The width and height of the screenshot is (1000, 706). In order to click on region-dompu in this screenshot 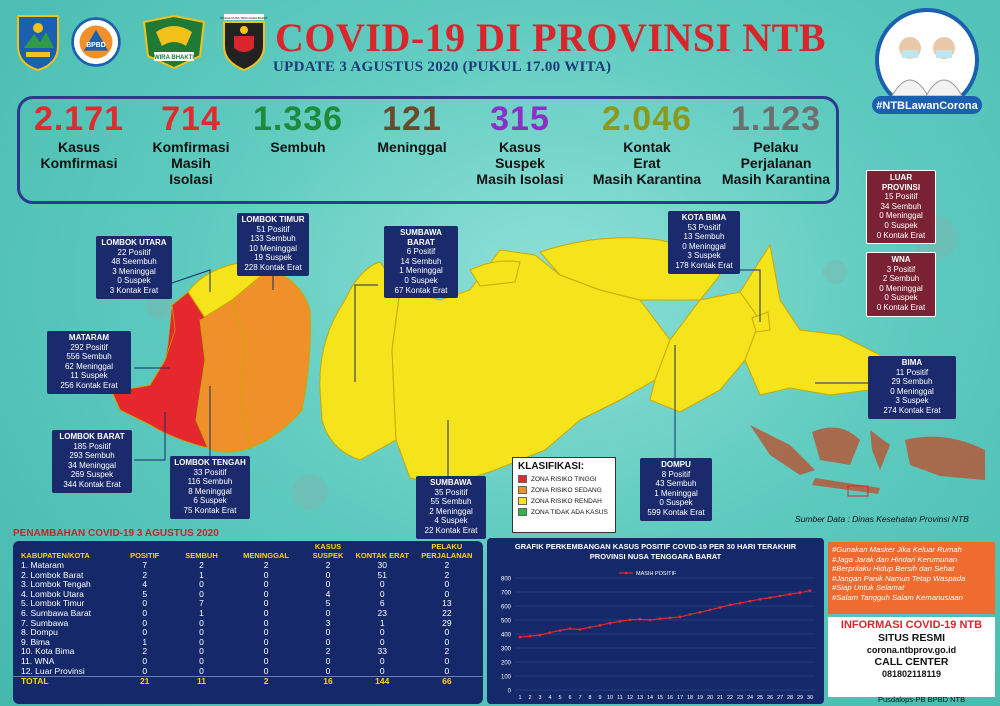, I will do `click(705, 352)`.